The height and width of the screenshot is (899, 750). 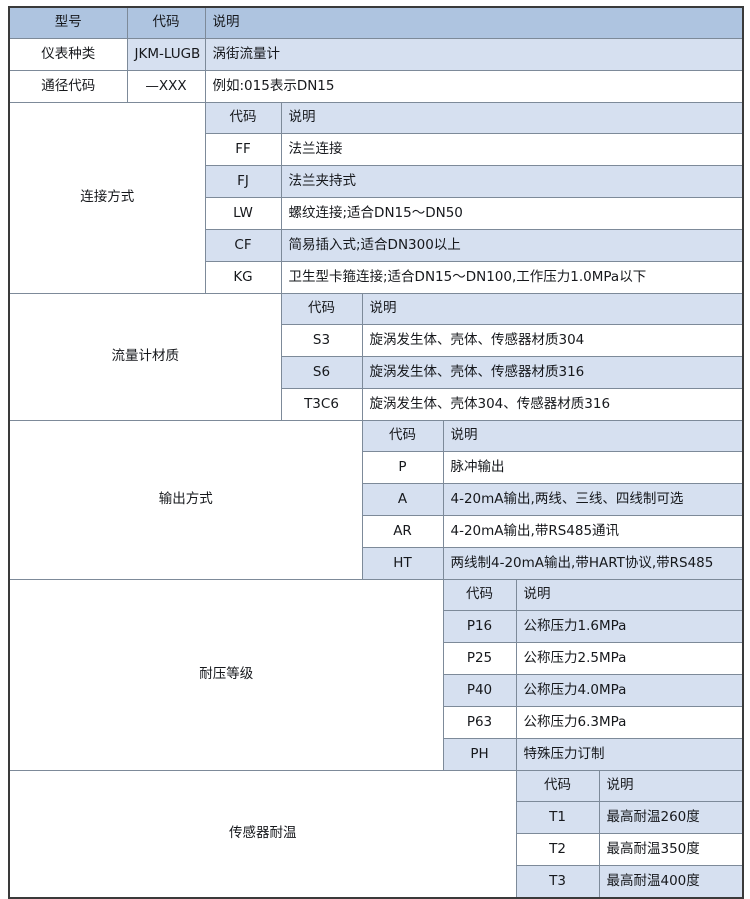 I want to click on desc-temperature-t1: 最高耐温260度, so click(x=671, y=817).